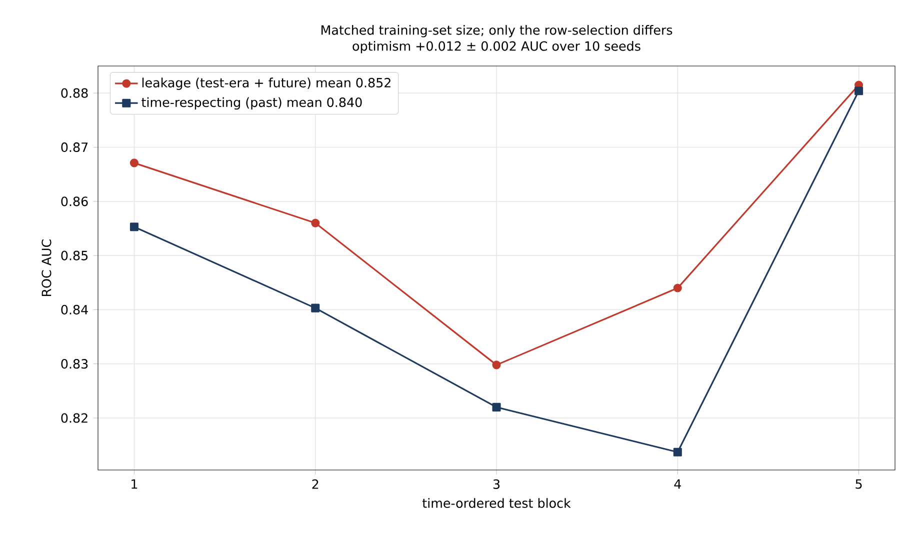 This screenshot has height=546, width=910. I want to click on y-tick-label: 0.82, so click(74, 418).